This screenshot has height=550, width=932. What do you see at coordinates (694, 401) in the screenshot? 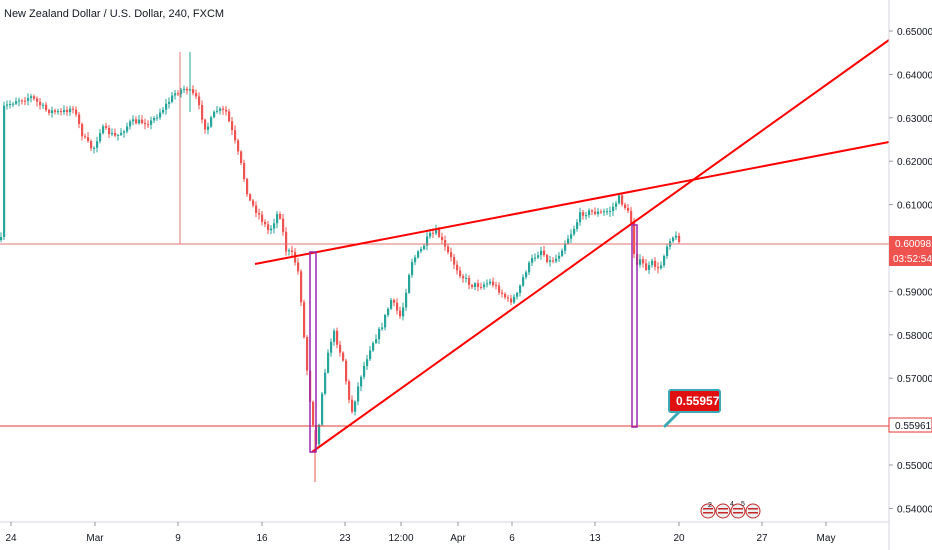
I see `price-callout` at bounding box center [694, 401].